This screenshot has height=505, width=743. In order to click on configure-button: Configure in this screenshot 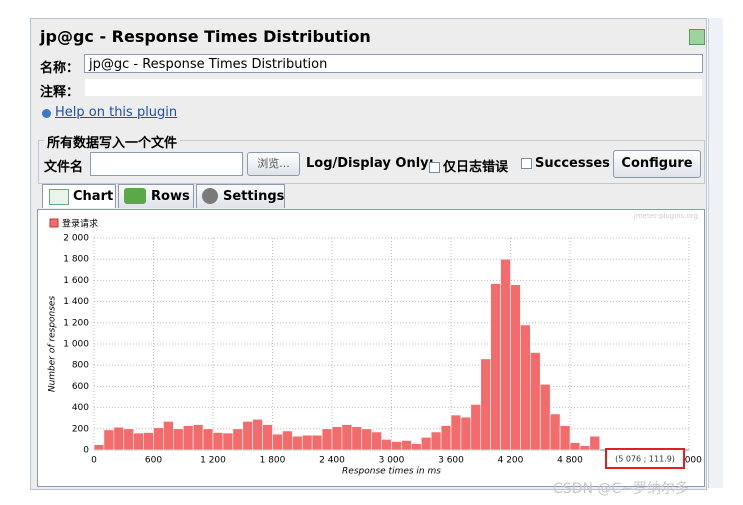, I will do `click(657, 164)`.